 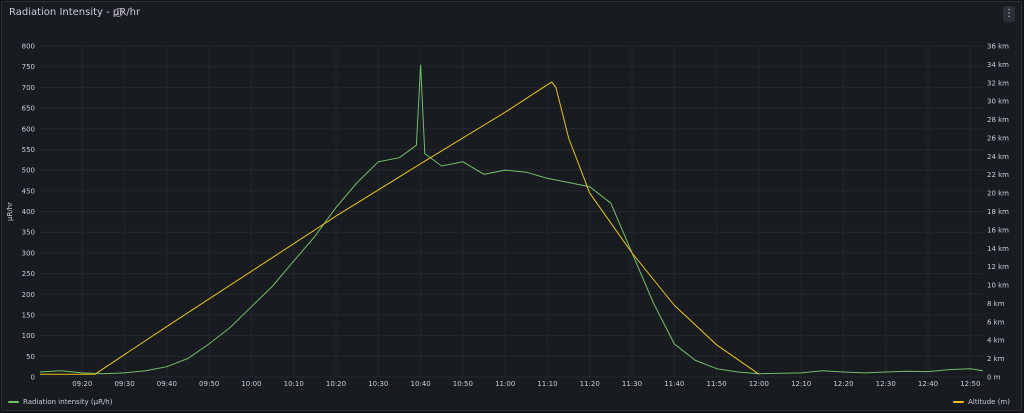 What do you see at coordinates (28, 47) in the screenshot?
I see `y-left-tick-label: 800` at bounding box center [28, 47].